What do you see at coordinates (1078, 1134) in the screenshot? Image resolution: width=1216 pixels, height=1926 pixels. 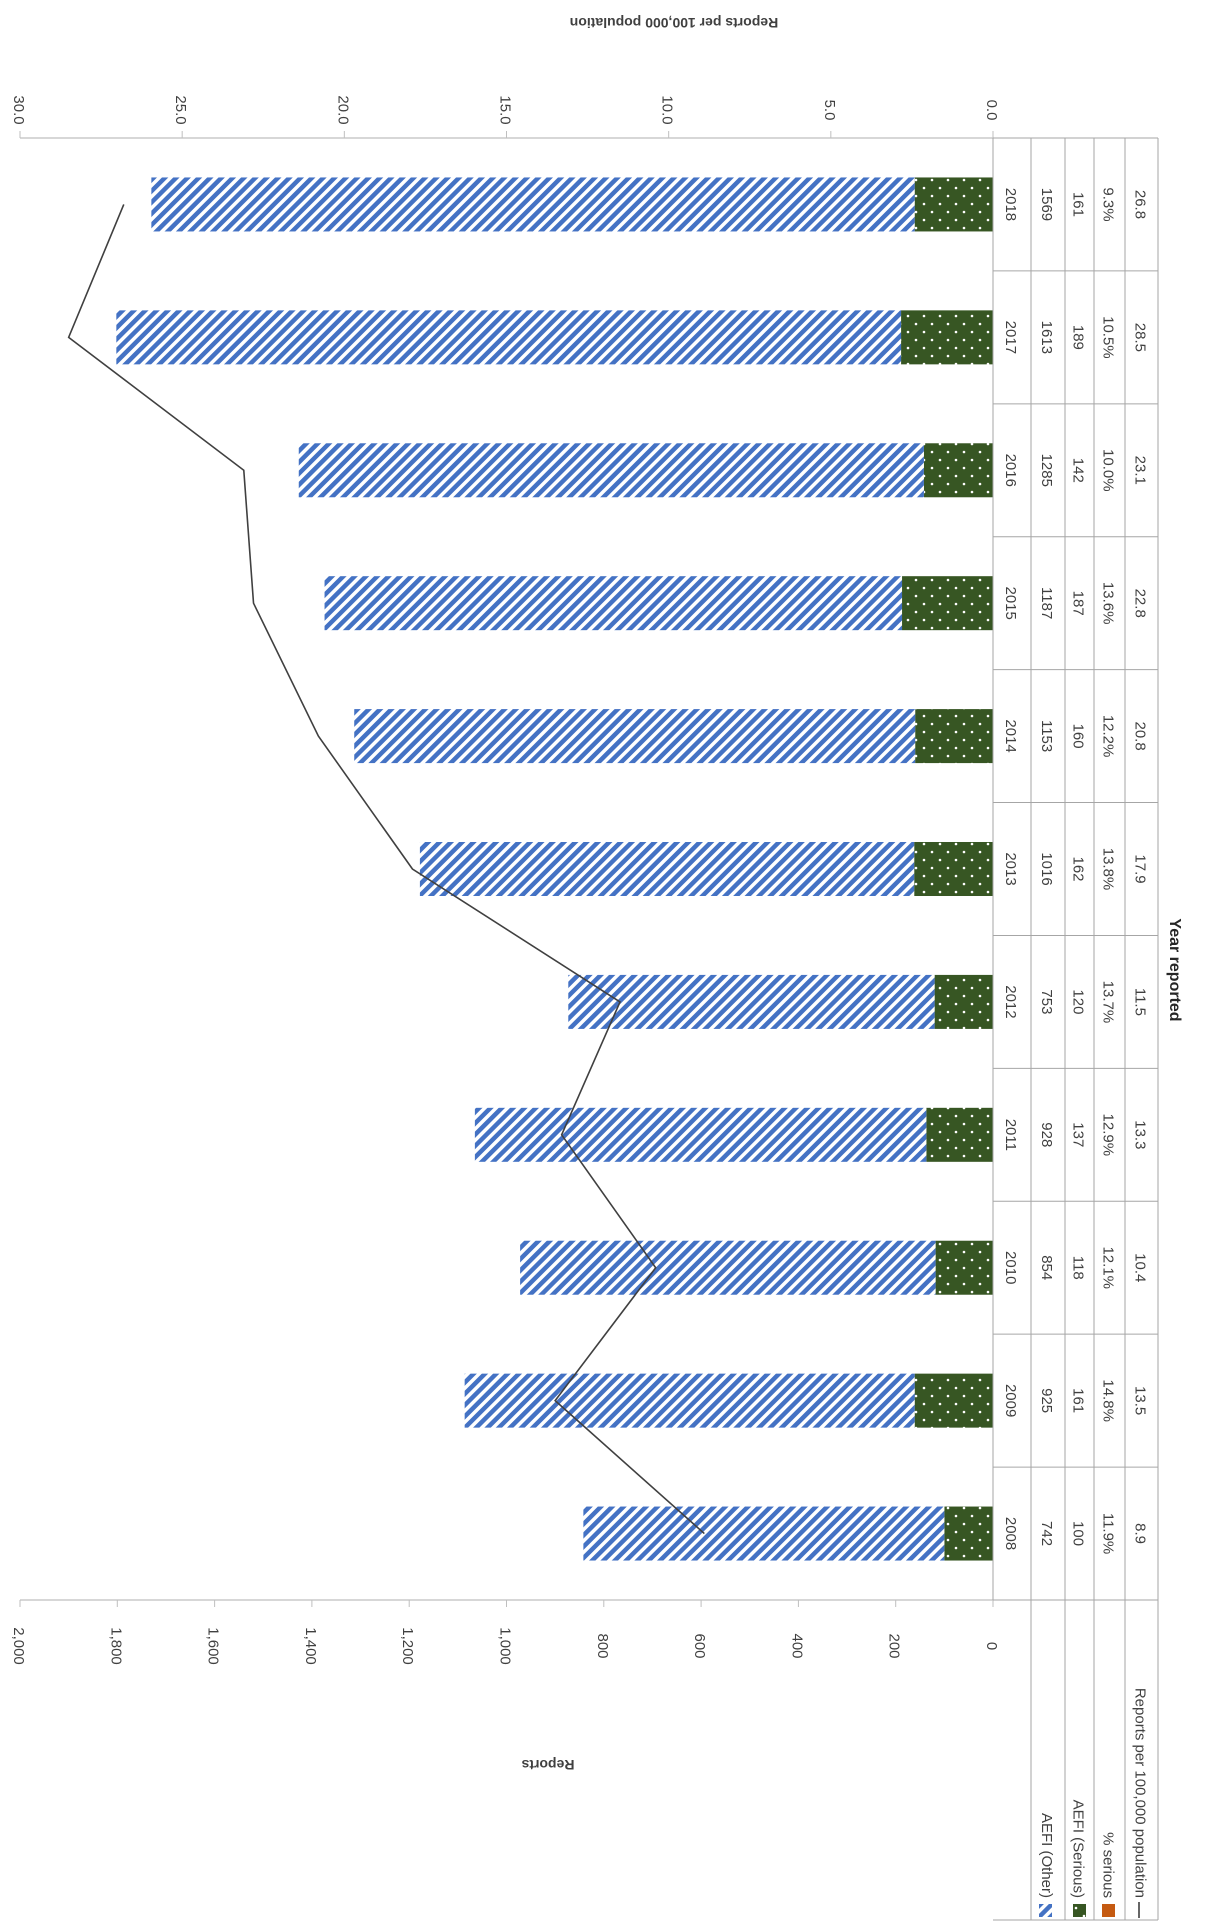 I see `table-cell: 137` at bounding box center [1078, 1134].